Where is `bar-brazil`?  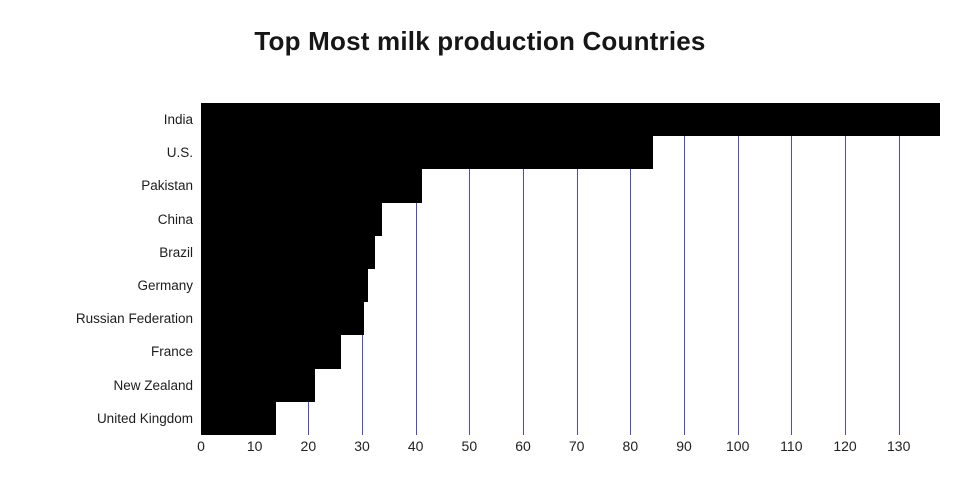
bar-brazil is located at coordinates (288, 252).